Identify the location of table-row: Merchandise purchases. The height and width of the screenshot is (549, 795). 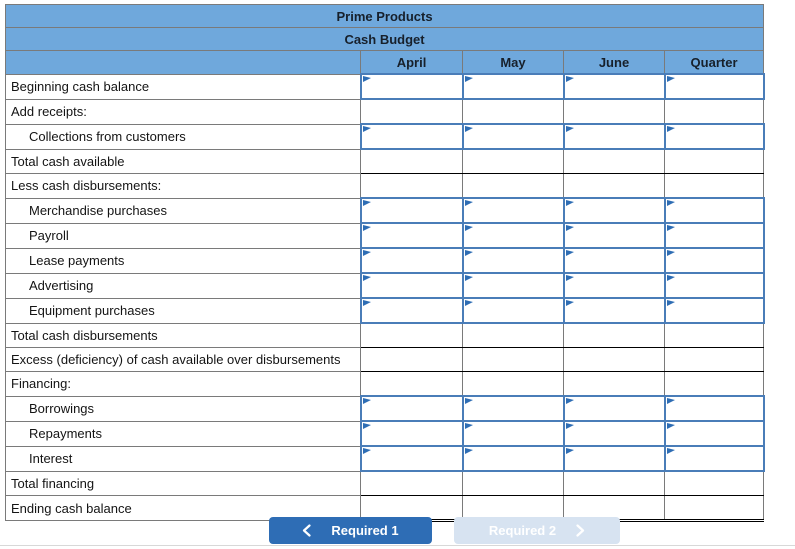
(385, 210).